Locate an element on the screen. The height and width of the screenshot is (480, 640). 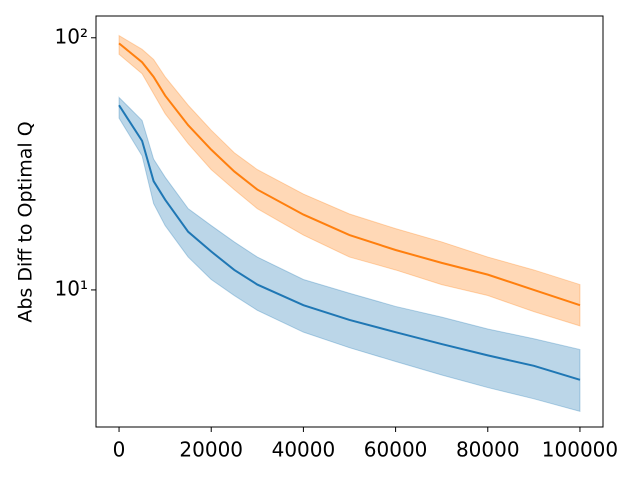
y-tick-label: 10² is located at coordinates (71, 36).